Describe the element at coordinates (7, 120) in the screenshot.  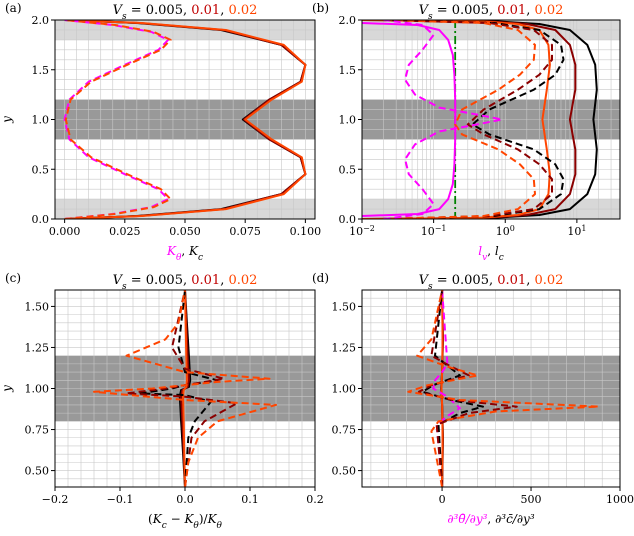
I see `y-axis-label: y` at that location.